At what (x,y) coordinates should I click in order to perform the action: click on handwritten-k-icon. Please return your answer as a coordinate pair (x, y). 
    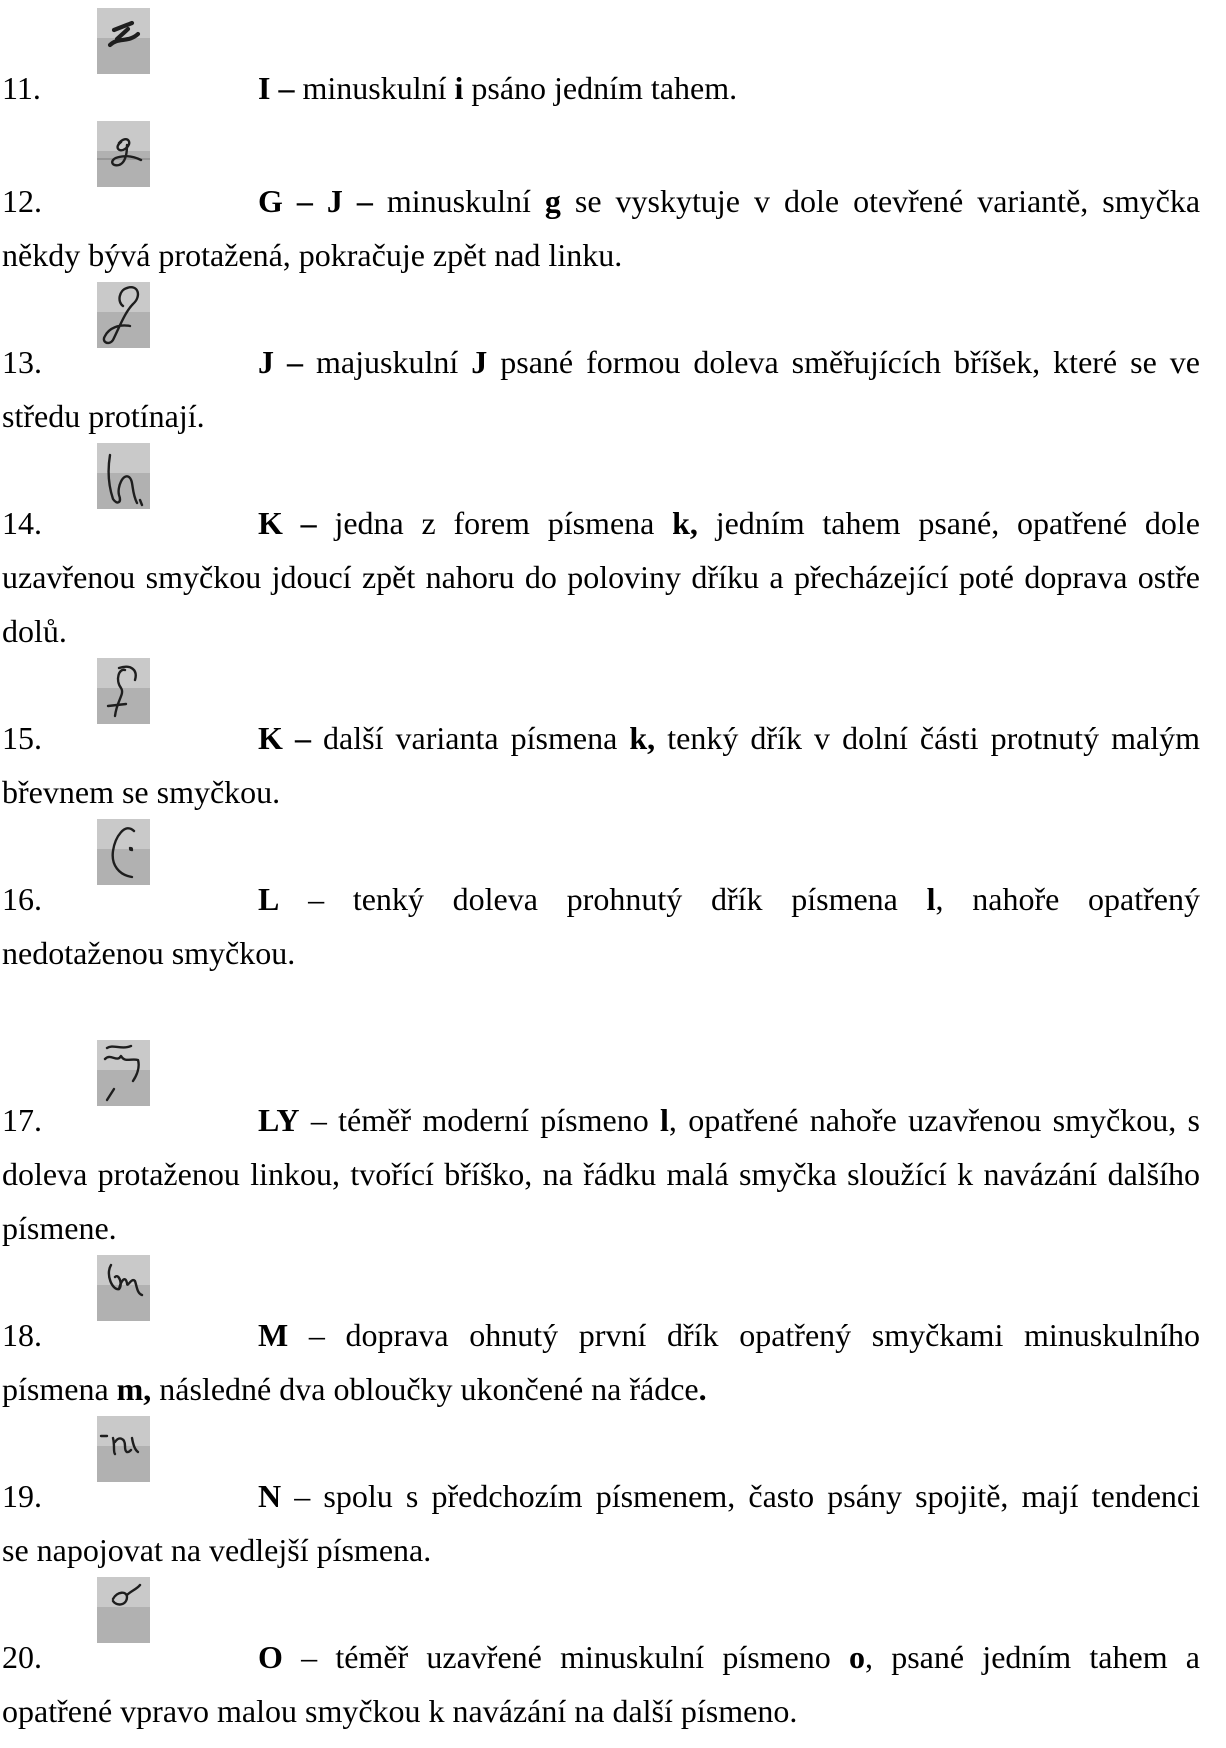
    Looking at the image, I should click on (123, 476).